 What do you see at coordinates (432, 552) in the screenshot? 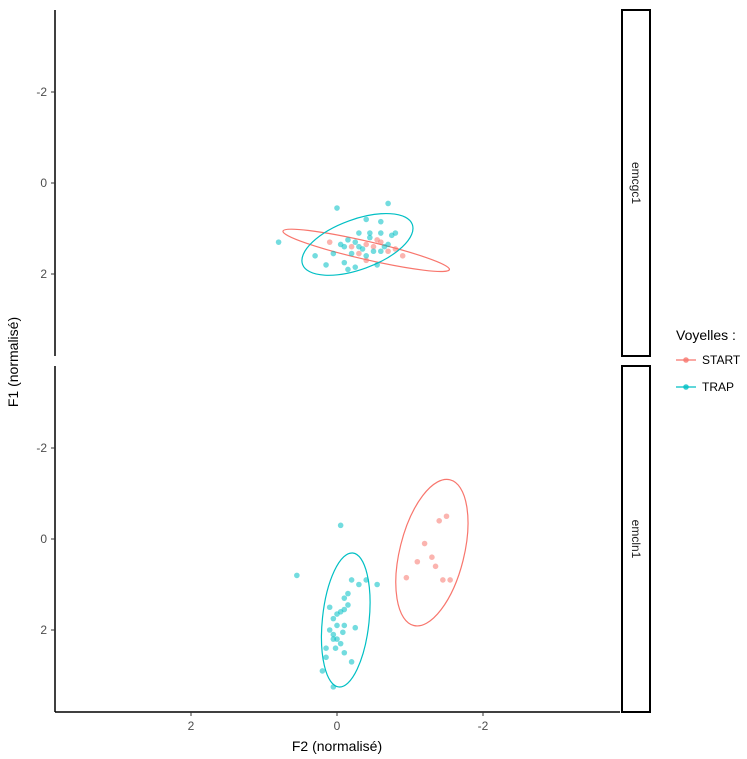
I see `confidence-ellipse-start` at bounding box center [432, 552].